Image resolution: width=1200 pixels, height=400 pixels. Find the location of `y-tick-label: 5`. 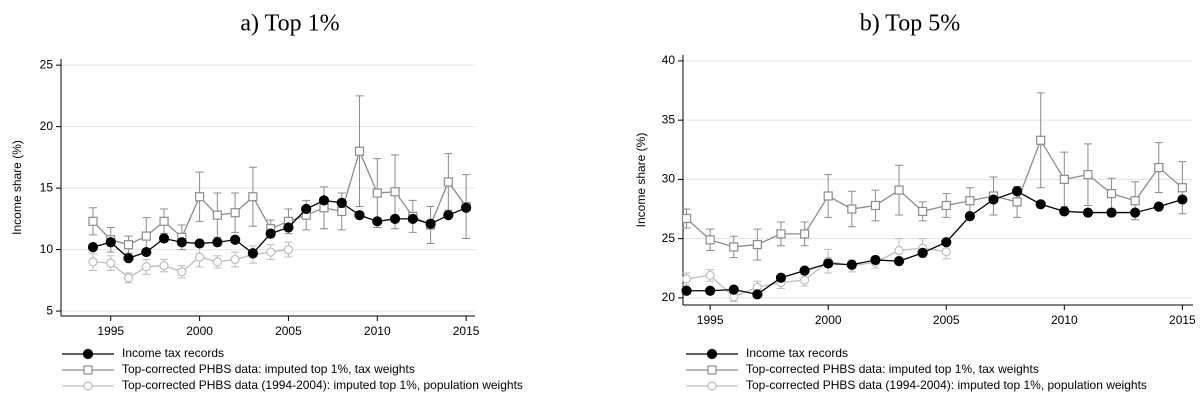

y-tick-label: 5 is located at coordinates (49, 310).